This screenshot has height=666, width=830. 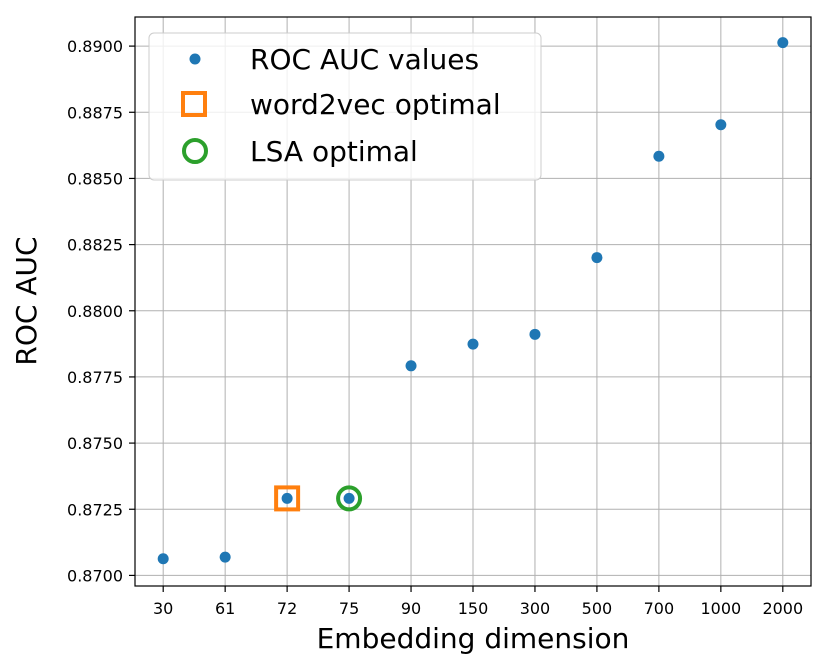 I want to click on word2vec-optimal-marker, so click(x=287, y=498).